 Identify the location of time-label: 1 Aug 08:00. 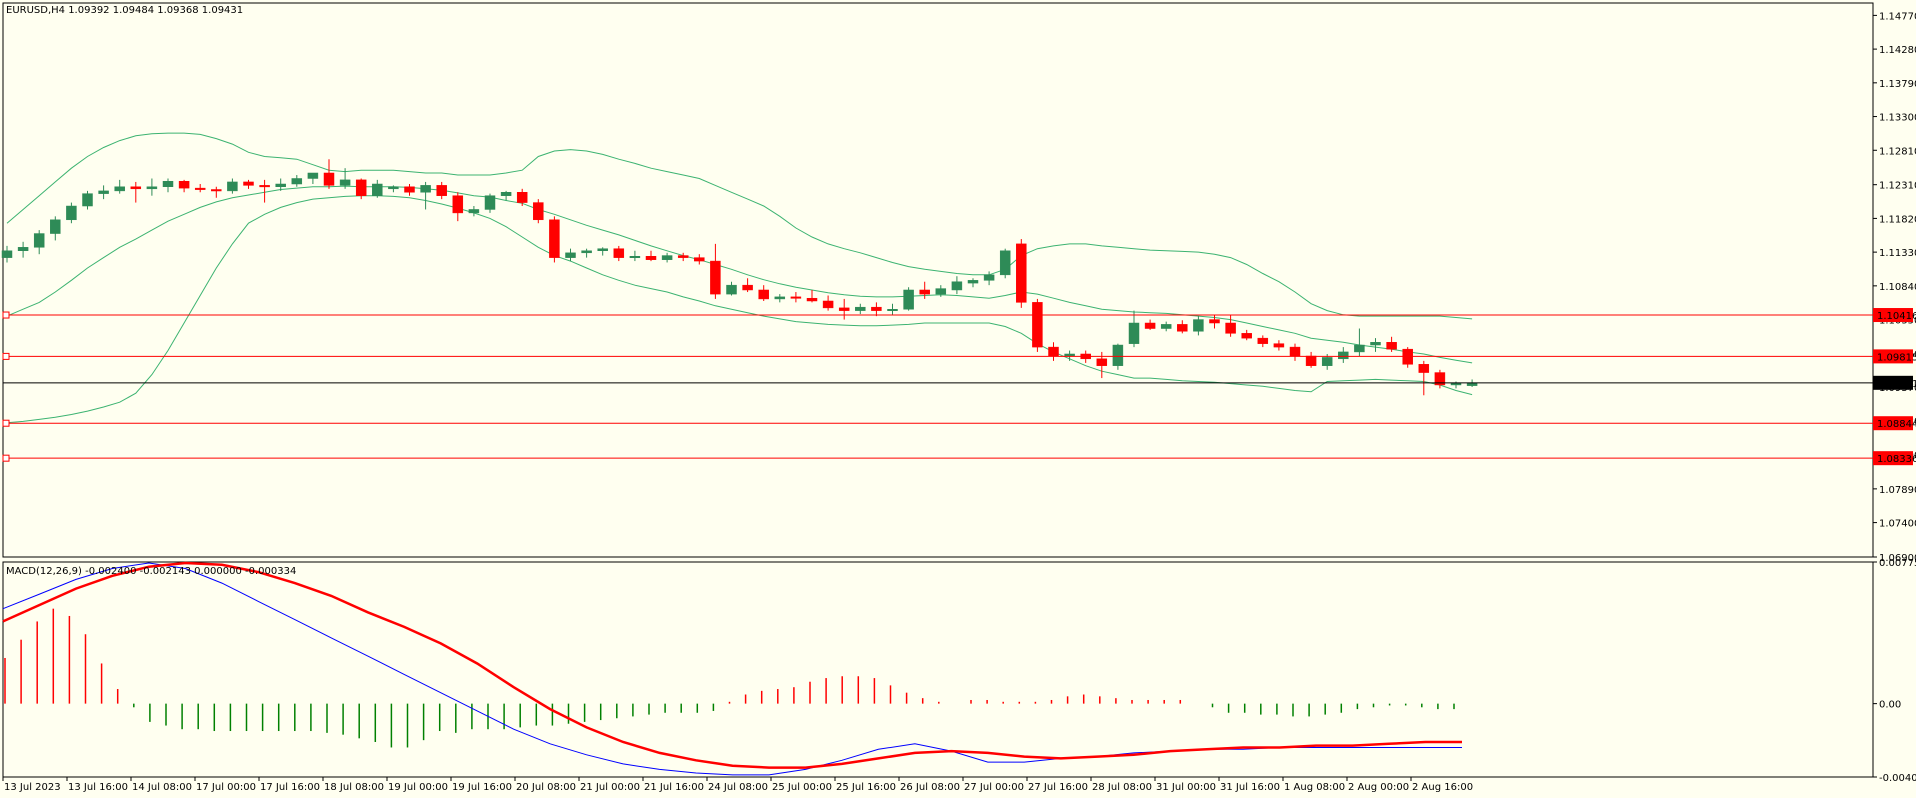
(1314, 787).